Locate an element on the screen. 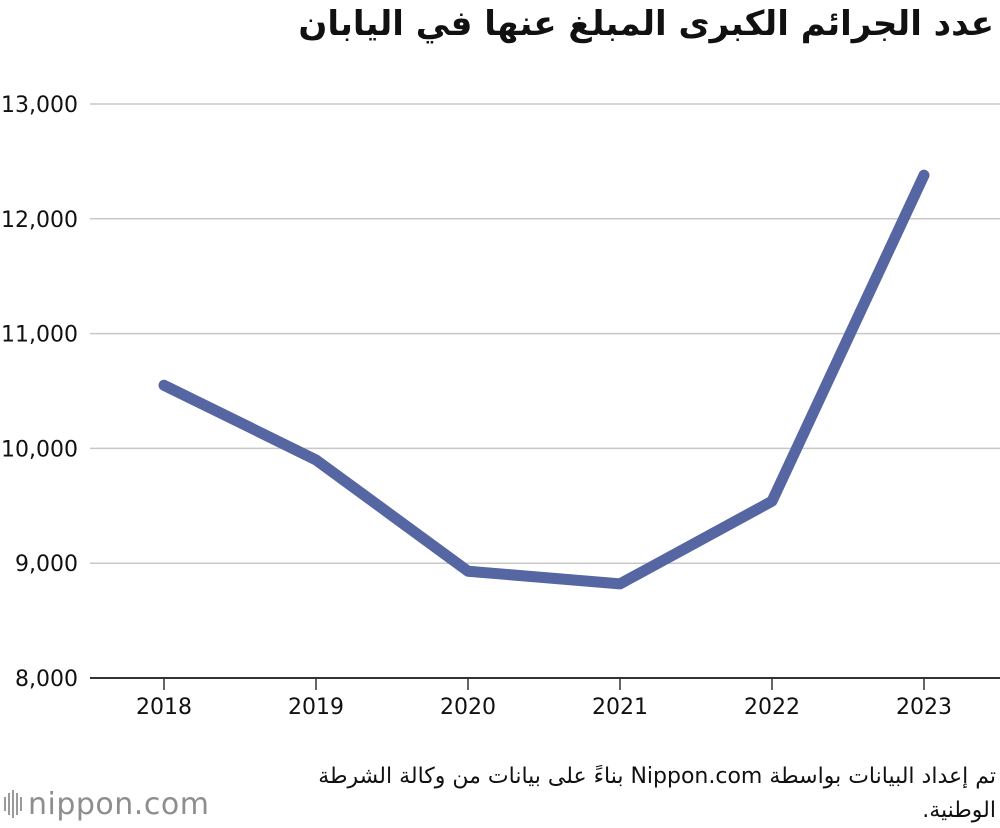 The height and width of the screenshot is (828, 1000). x-tick-label: 2022 is located at coordinates (772, 707).